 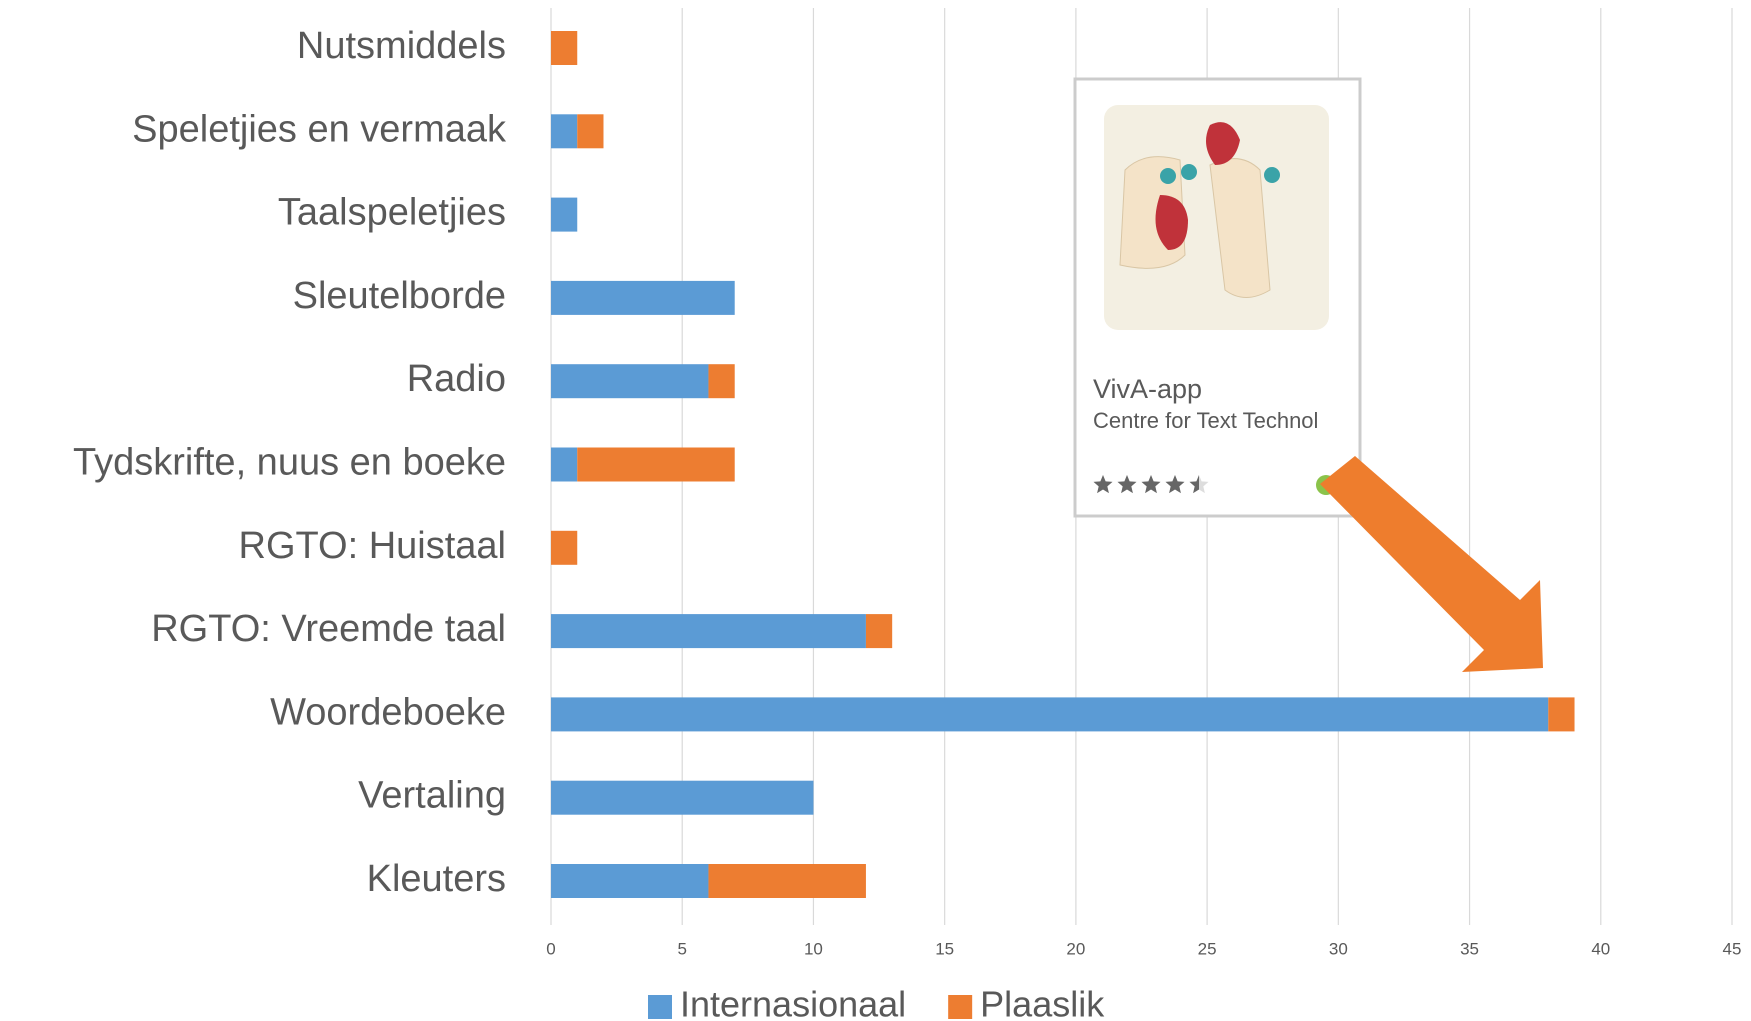 What do you see at coordinates (392, 213) in the screenshot?
I see `y-tick-label: Taalspeletjies` at bounding box center [392, 213].